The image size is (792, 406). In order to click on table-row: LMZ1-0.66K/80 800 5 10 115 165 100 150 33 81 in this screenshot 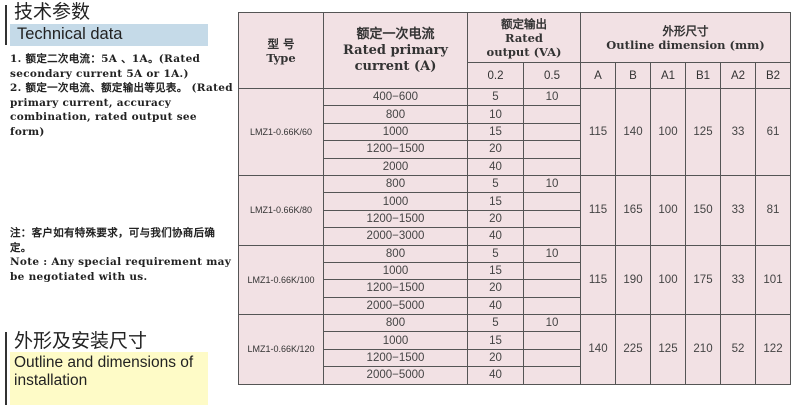, I will do `click(514, 210)`.